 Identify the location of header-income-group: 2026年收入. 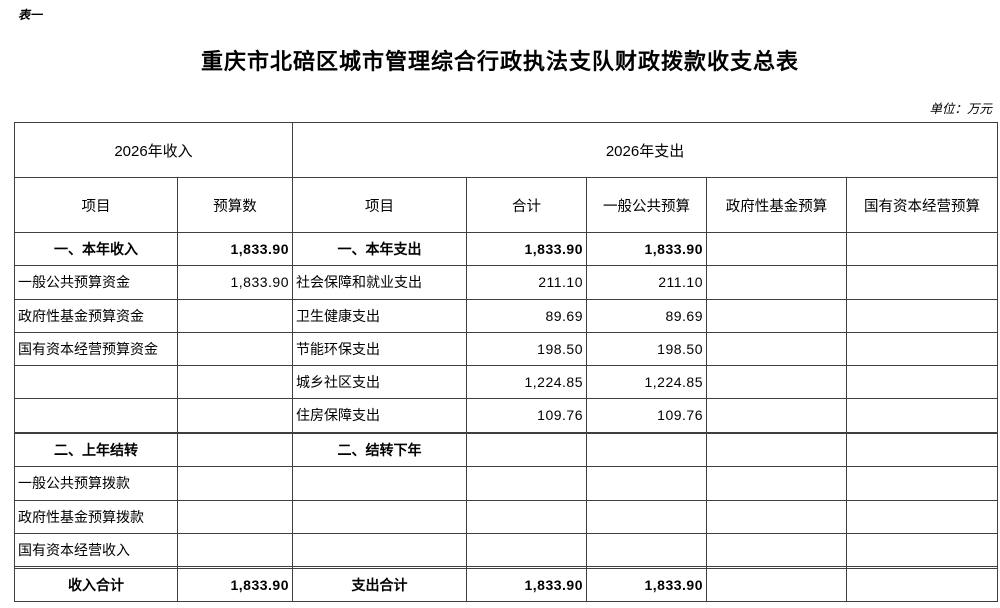
(153, 150).